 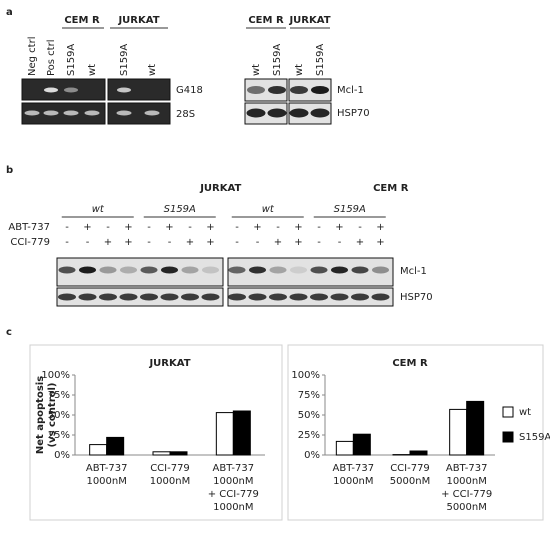 What do you see at coordinates (220, 188) in the screenshot?
I see `group-title: JURKAT` at bounding box center [220, 188].